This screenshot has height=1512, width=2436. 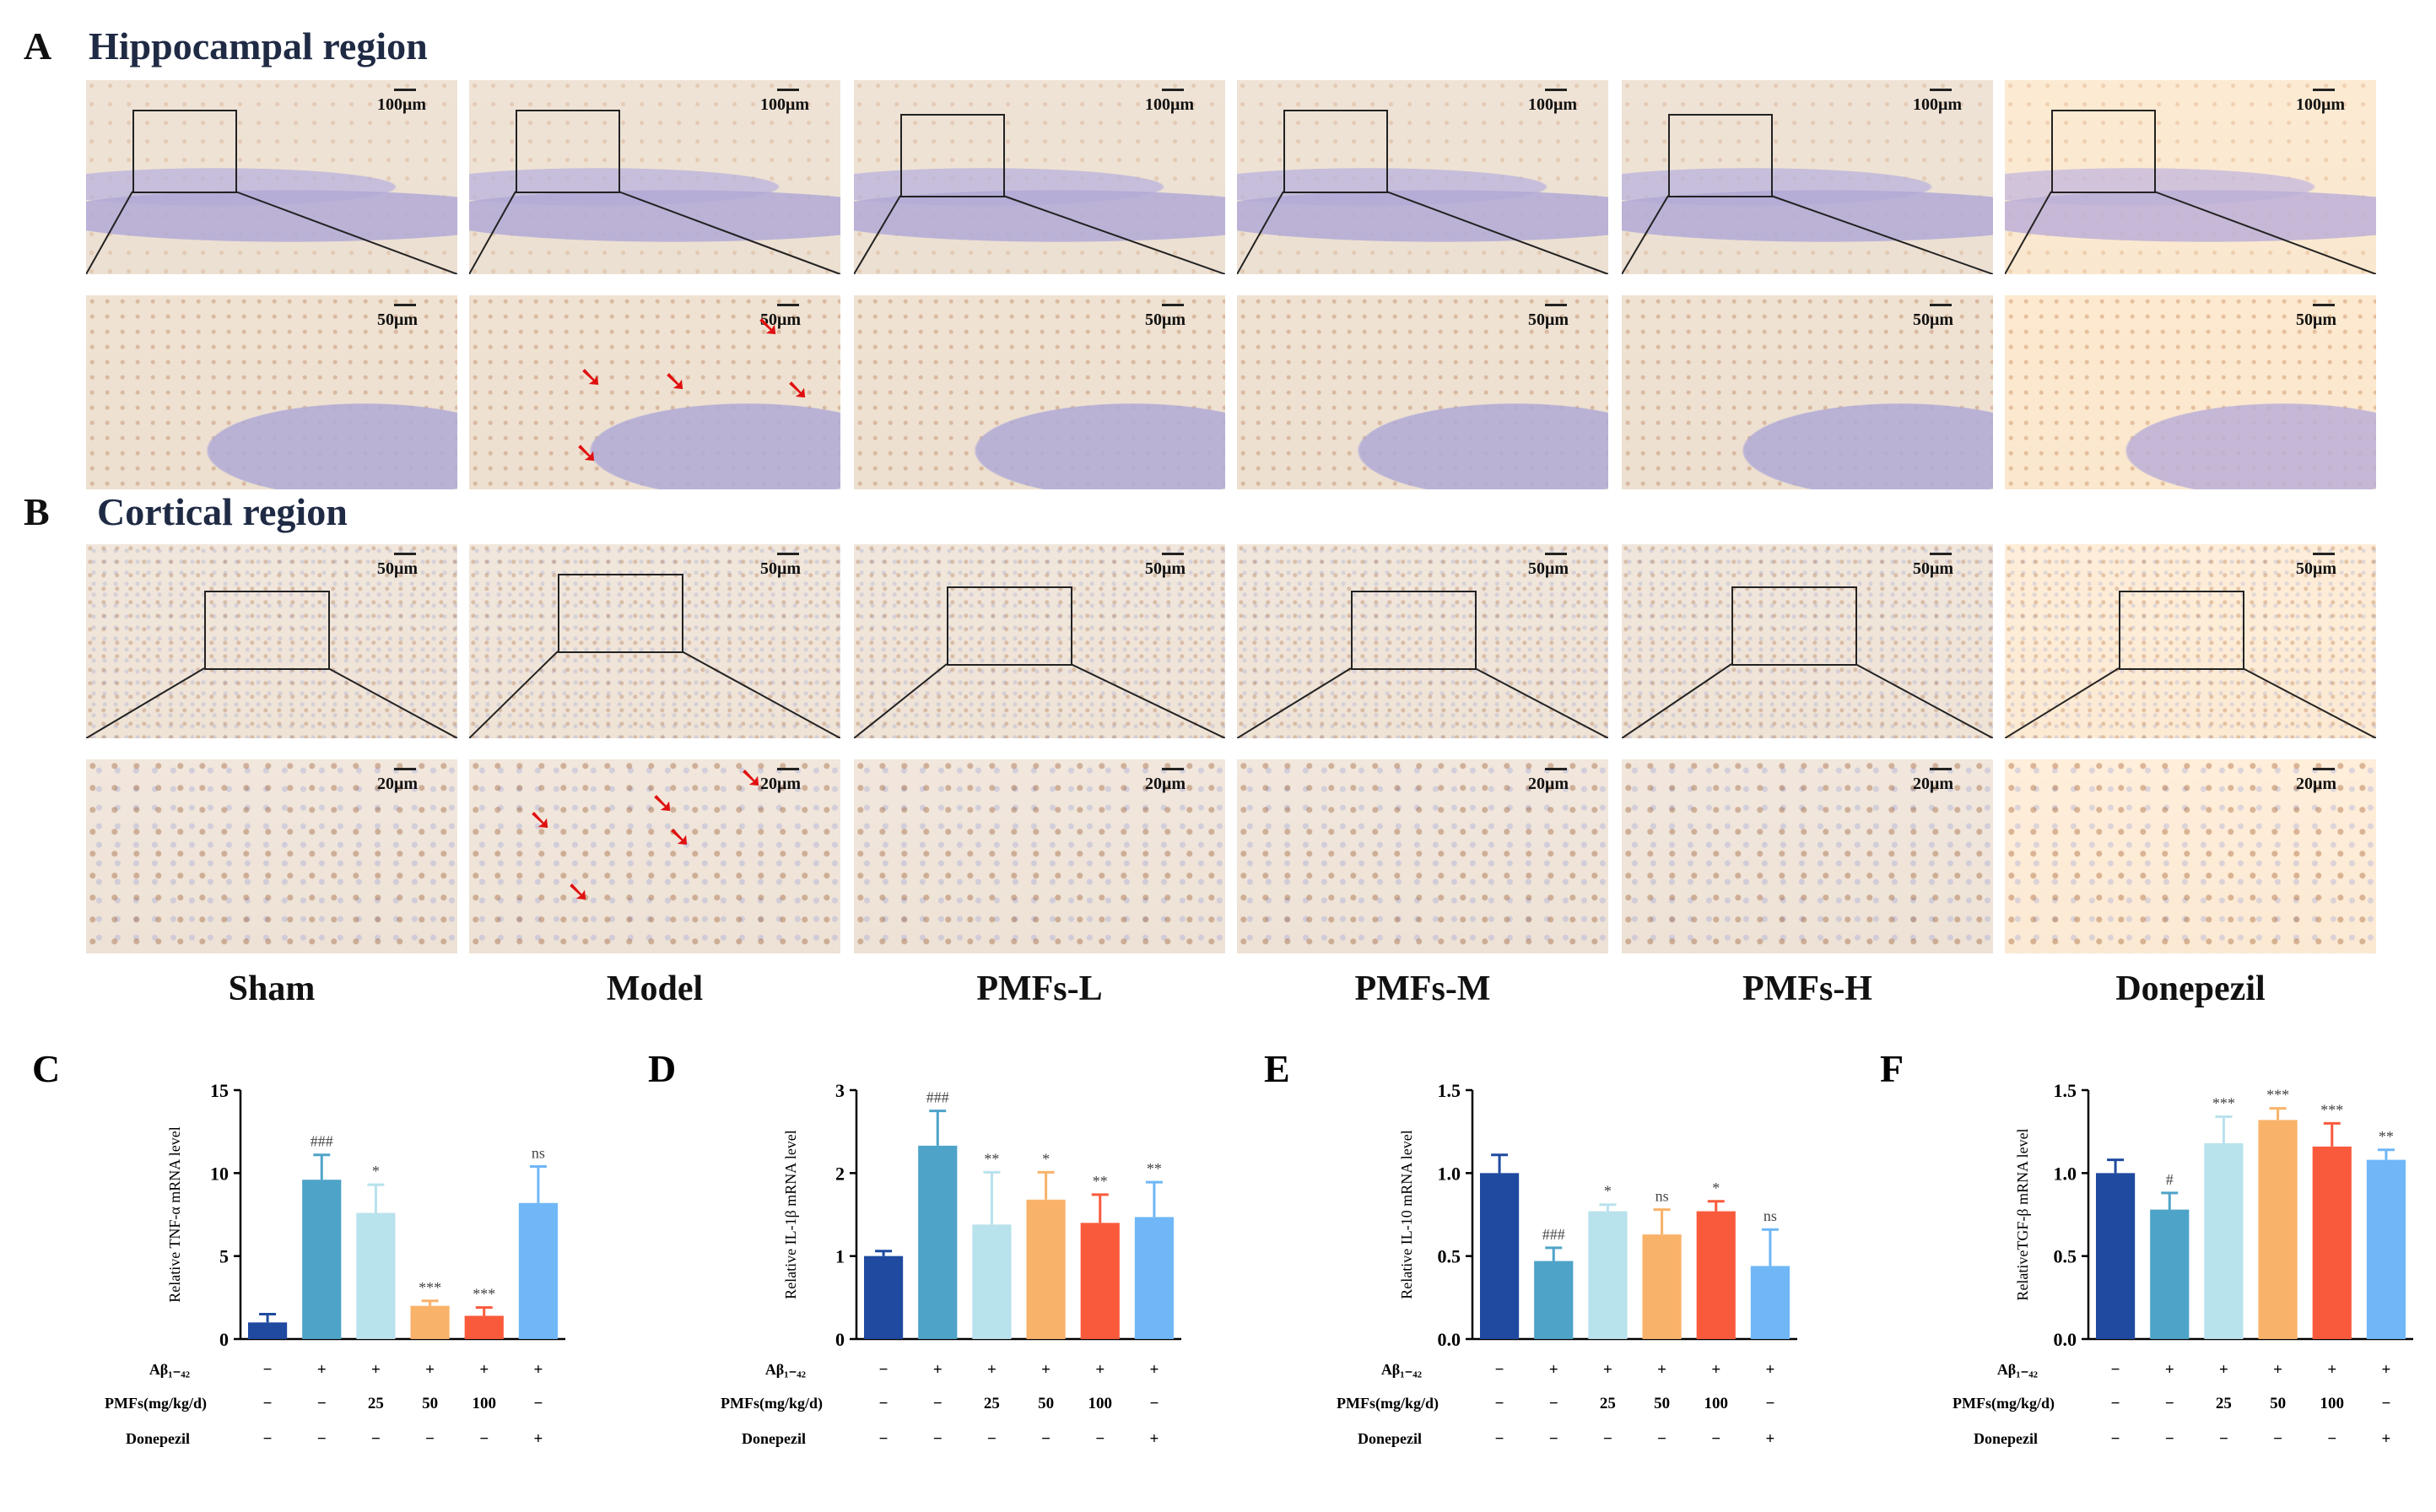 I want to click on panel-letter: D, so click(x=662, y=1068).